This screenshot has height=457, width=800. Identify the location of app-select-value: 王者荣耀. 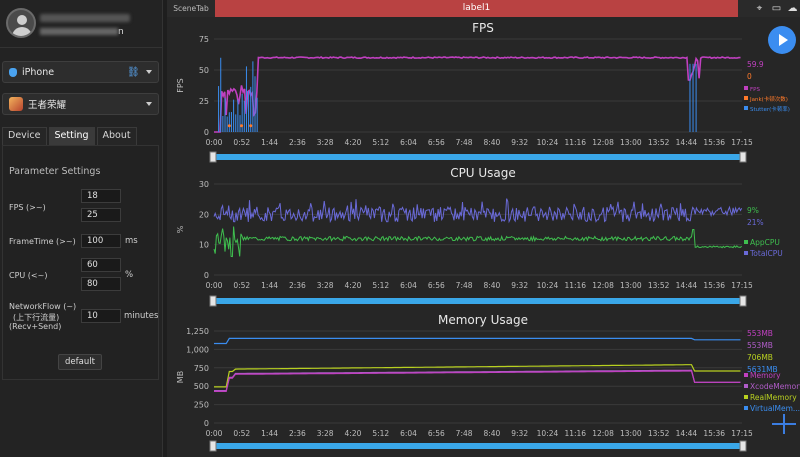
(47, 105).